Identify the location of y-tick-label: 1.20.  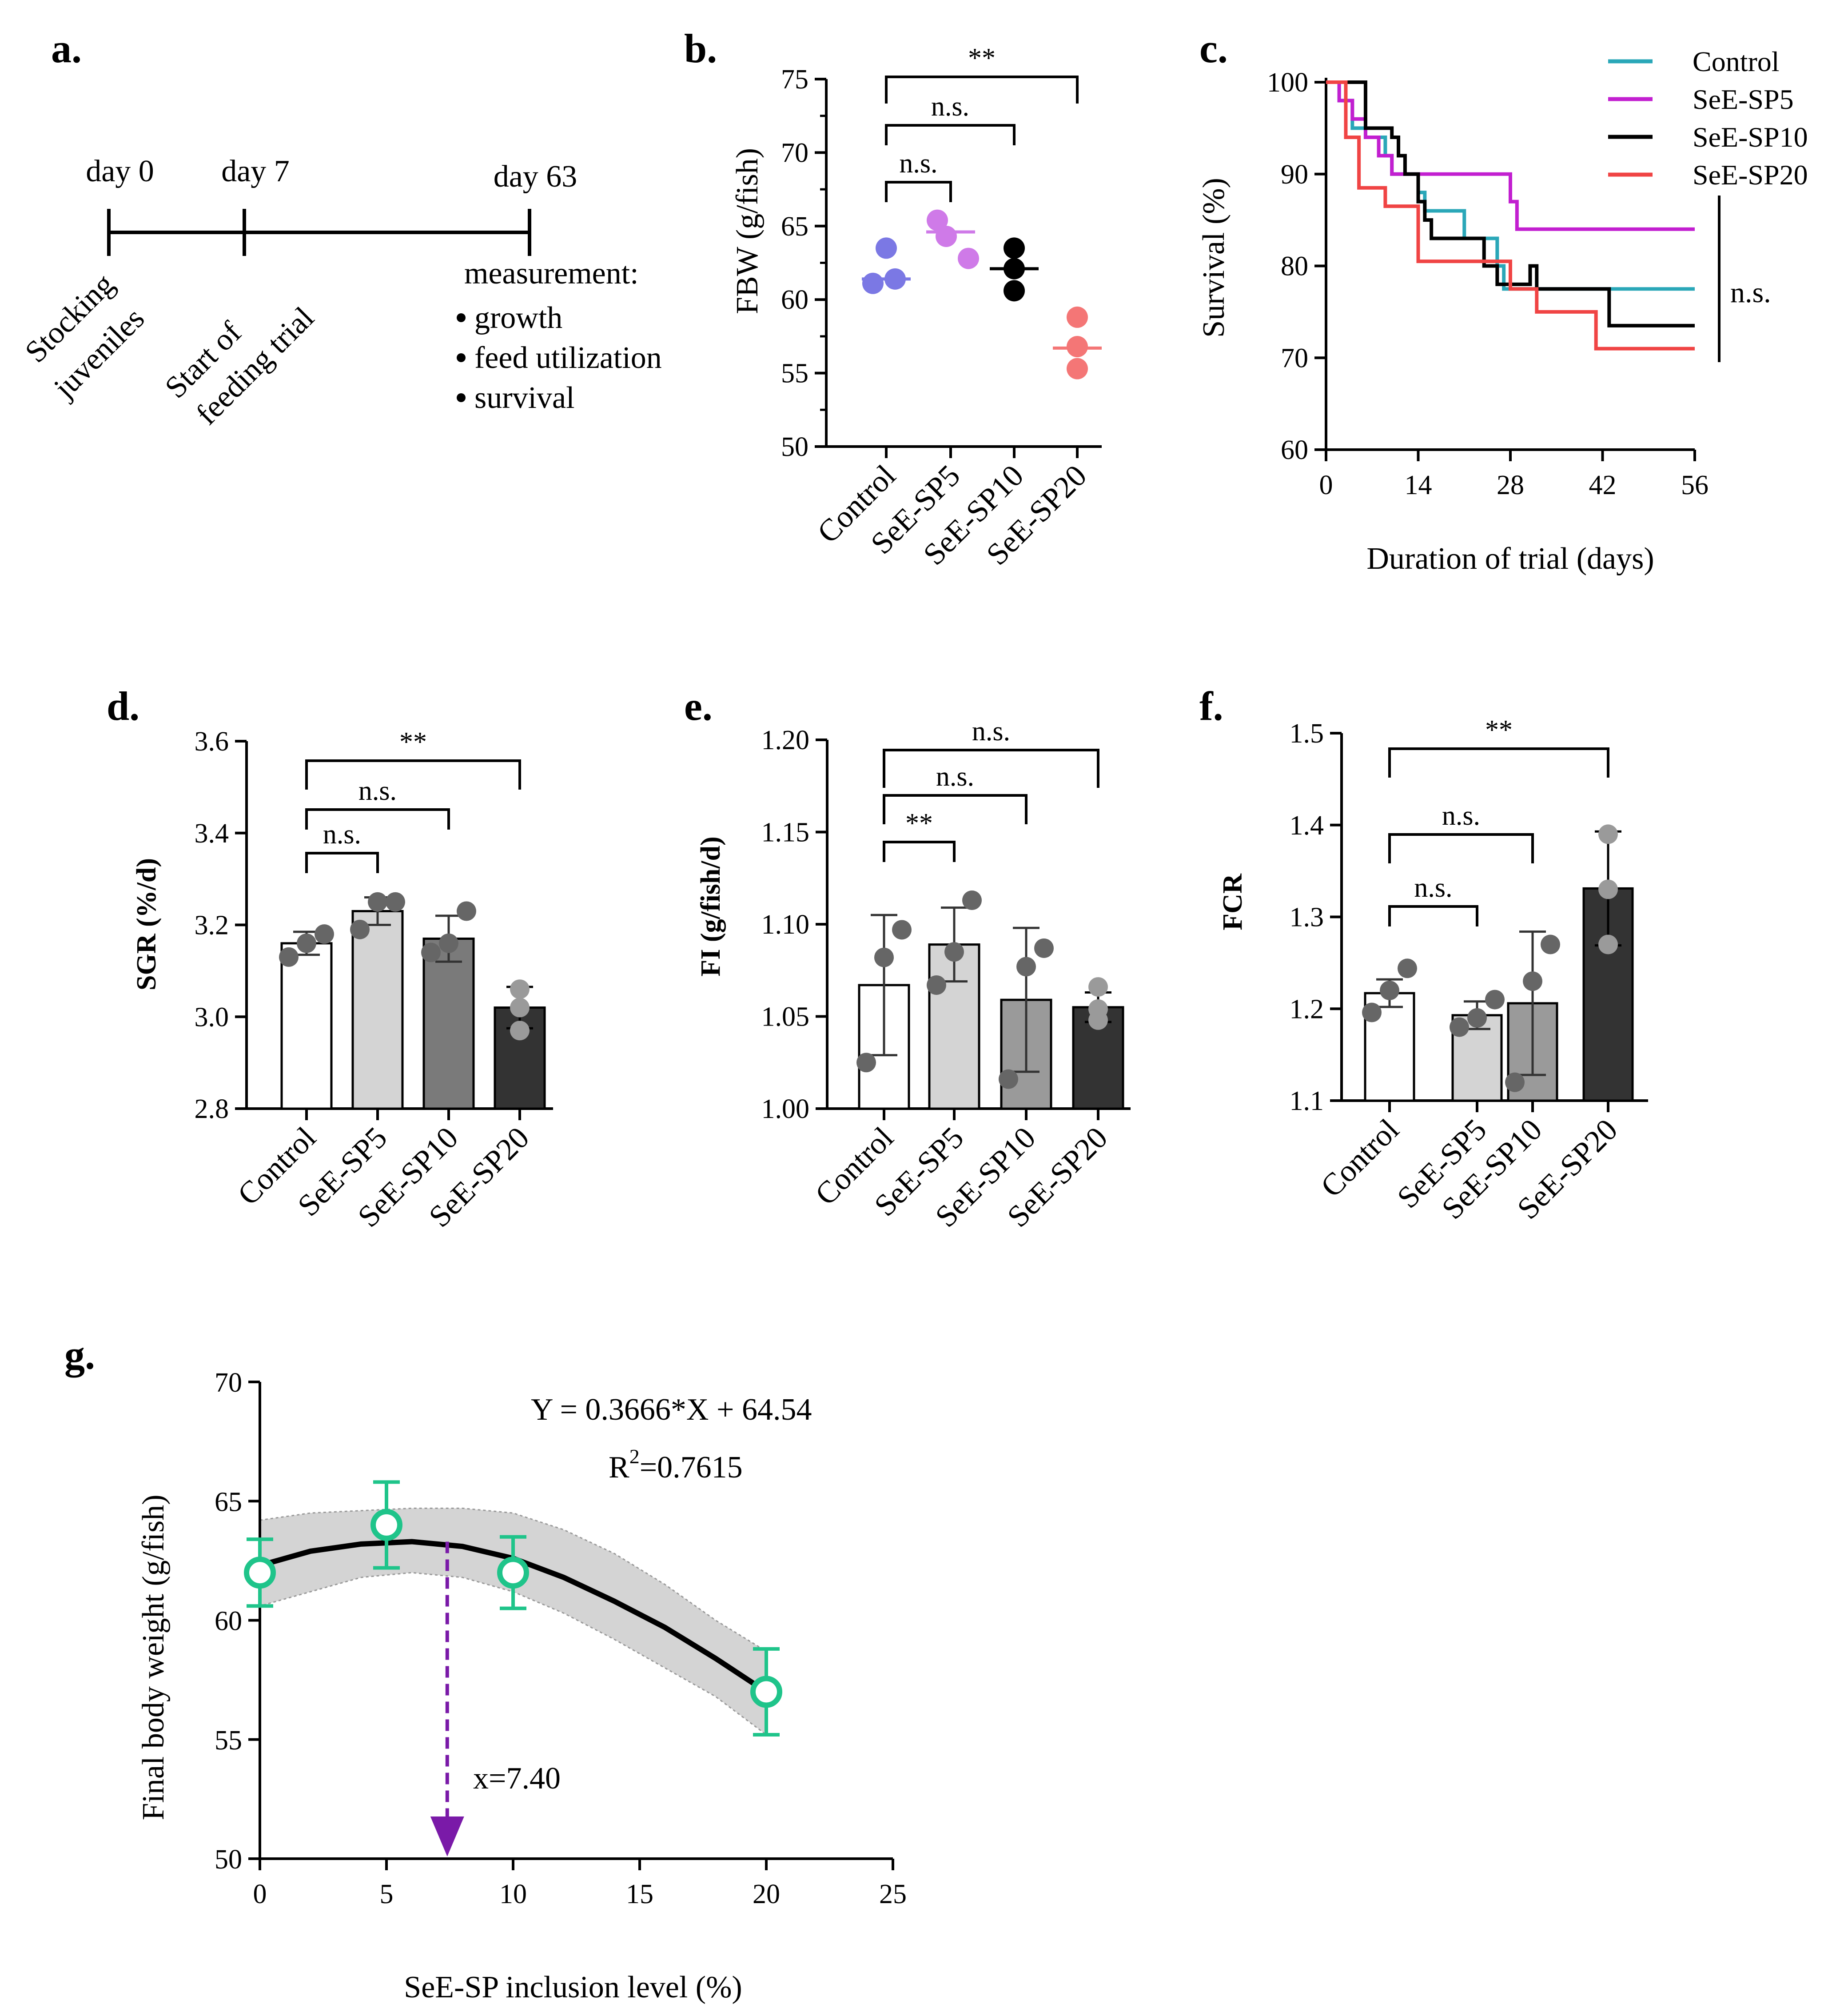
(785, 740).